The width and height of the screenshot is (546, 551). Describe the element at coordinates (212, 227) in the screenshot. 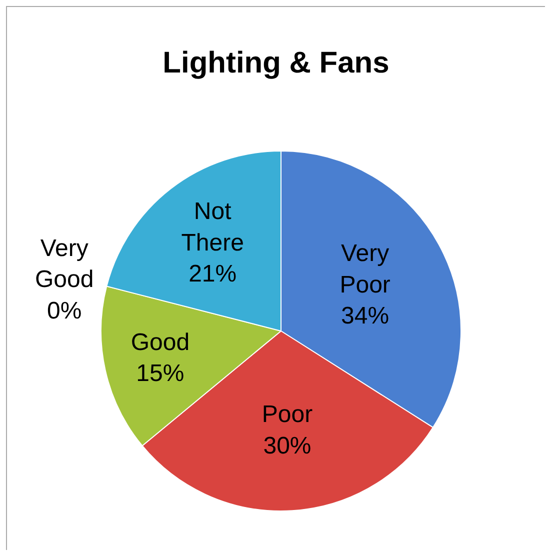

I see `slice-label: Not There` at that location.